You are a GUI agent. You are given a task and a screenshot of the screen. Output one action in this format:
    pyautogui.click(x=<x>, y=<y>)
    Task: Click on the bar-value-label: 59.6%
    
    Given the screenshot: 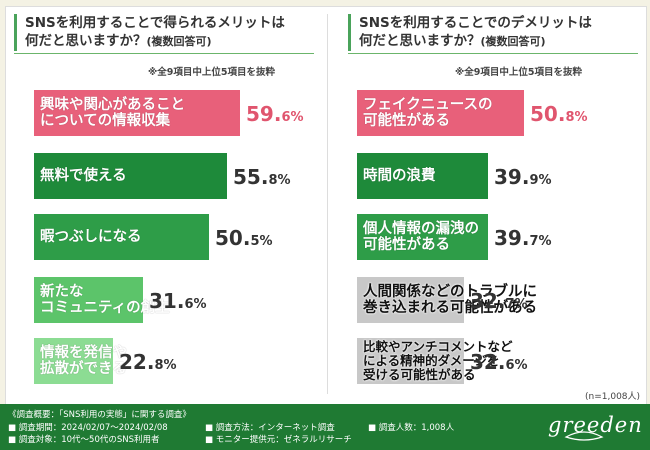 What is the action you would take?
    pyautogui.click(x=275, y=116)
    